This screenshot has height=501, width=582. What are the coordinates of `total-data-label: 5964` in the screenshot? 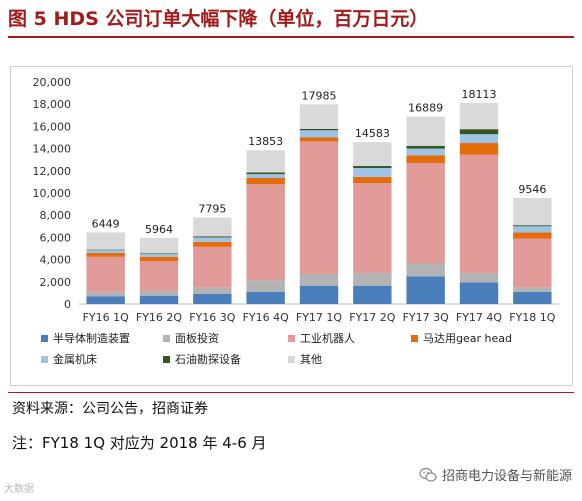 It's located at (159, 229).